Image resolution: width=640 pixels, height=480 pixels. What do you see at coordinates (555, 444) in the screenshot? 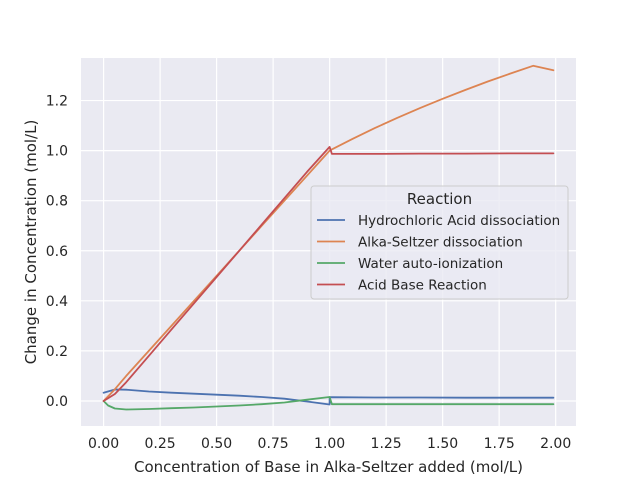
I see `x-tick-label: 2.00` at bounding box center [555, 444].